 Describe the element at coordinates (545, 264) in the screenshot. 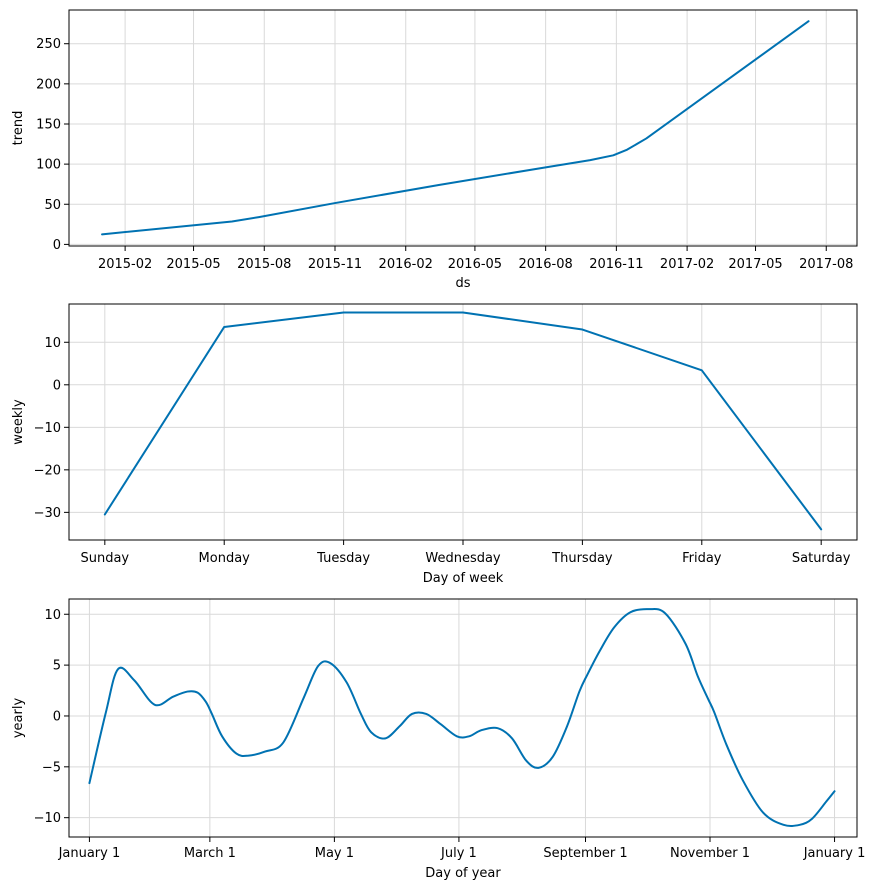

I see `trend-x-tick-label: 2016-08` at that location.